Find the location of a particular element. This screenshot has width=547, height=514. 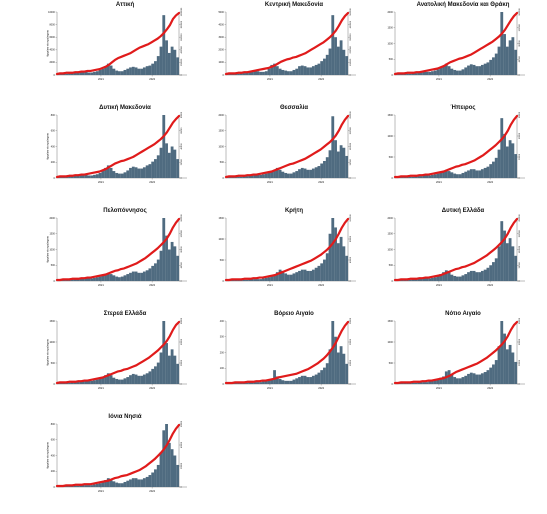

y2-tick-label: 50000 is located at coordinates (520, 264).